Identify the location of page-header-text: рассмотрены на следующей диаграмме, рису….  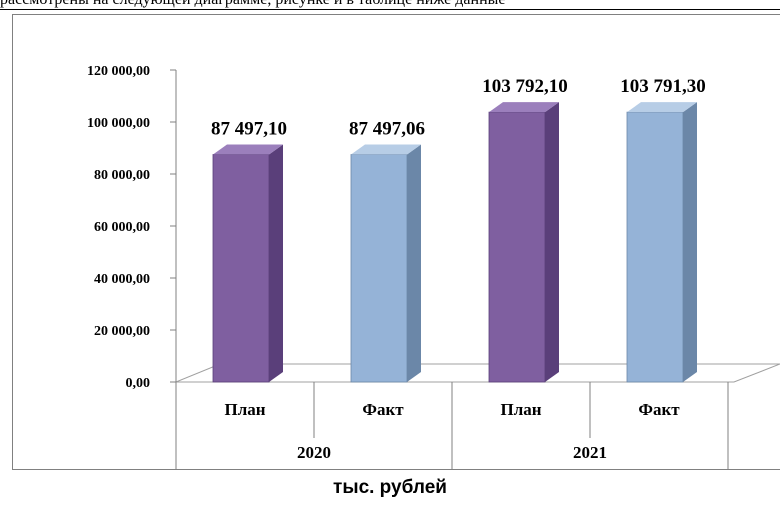
(390, 5).